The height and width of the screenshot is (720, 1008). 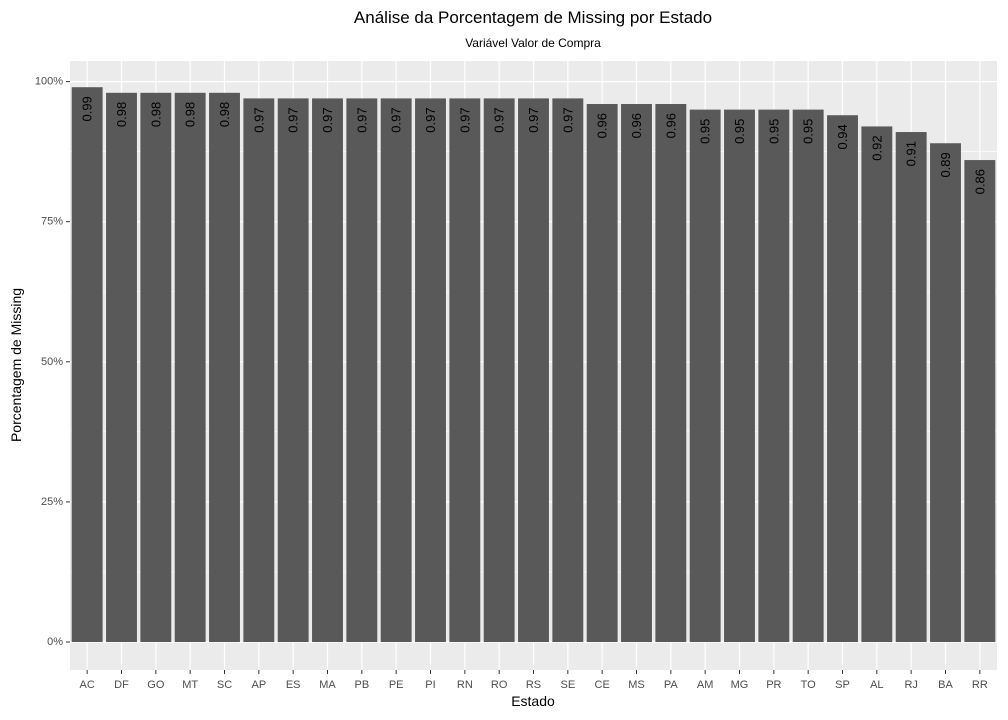 I want to click on bar-sp, so click(x=842, y=378).